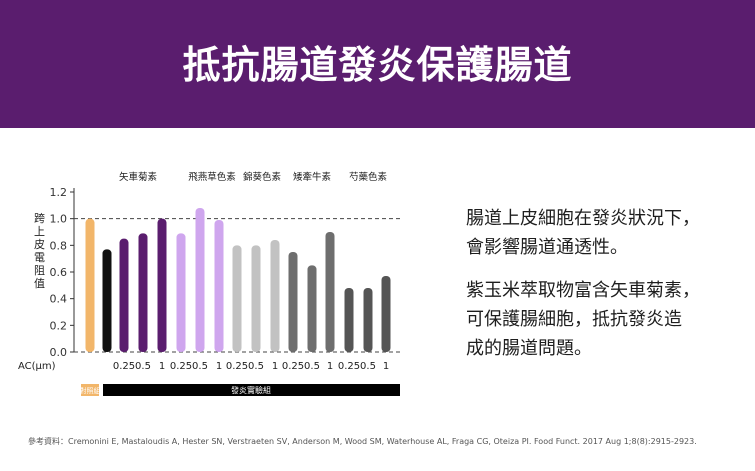 The width and height of the screenshot is (755, 471). What do you see at coordinates (59, 272) in the screenshot?
I see `y-tick-label: 0.6` at bounding box center [59, 272].